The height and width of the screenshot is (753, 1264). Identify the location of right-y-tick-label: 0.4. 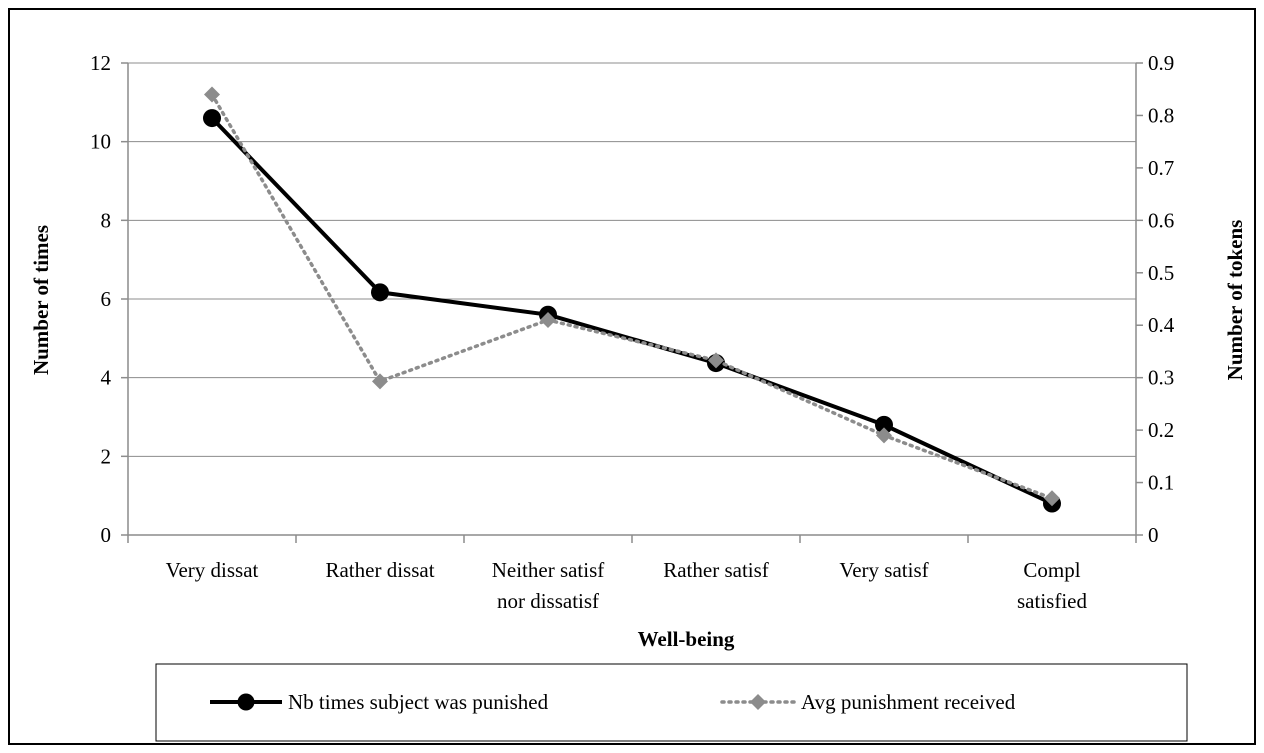
(1161, 325).